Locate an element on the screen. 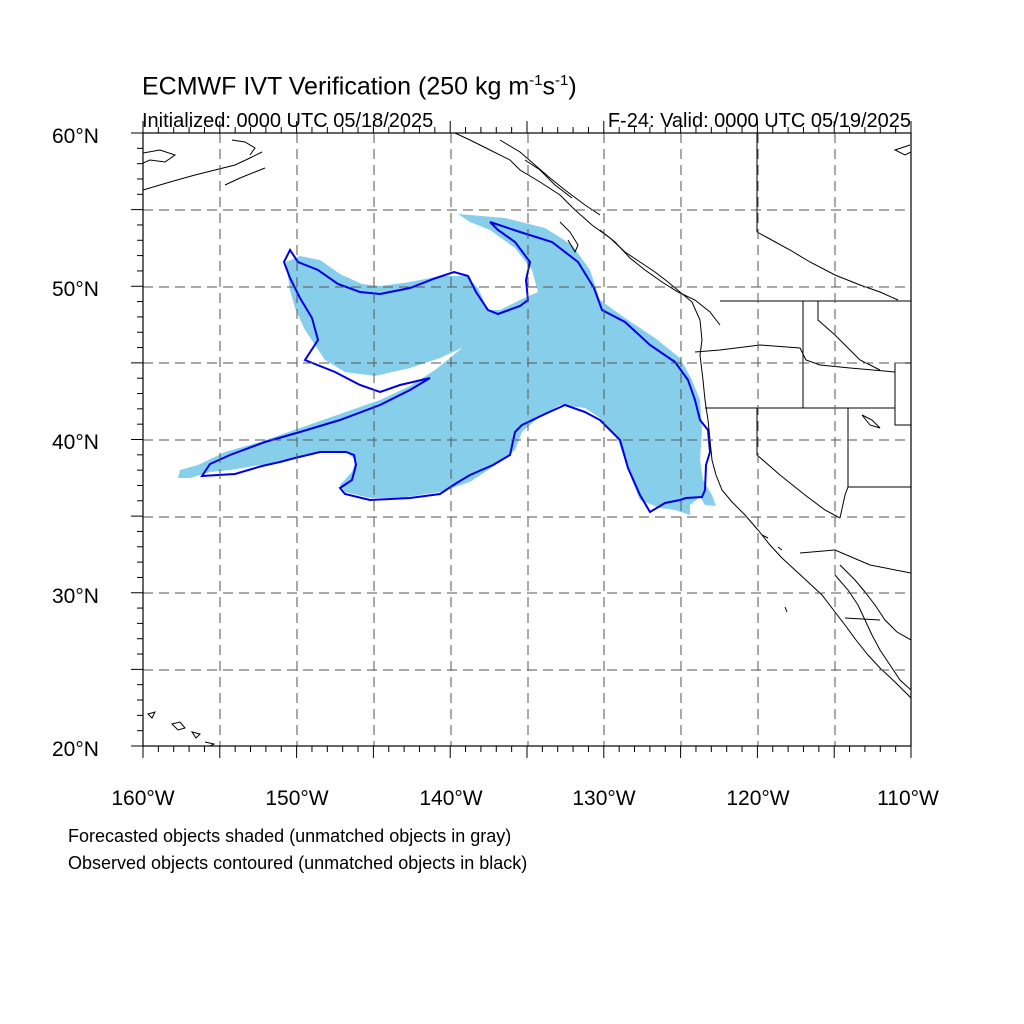 The width and height of the screenshot is (1024, 1024). lon-label-120w: 120°W is located at coordinates (757, 798).